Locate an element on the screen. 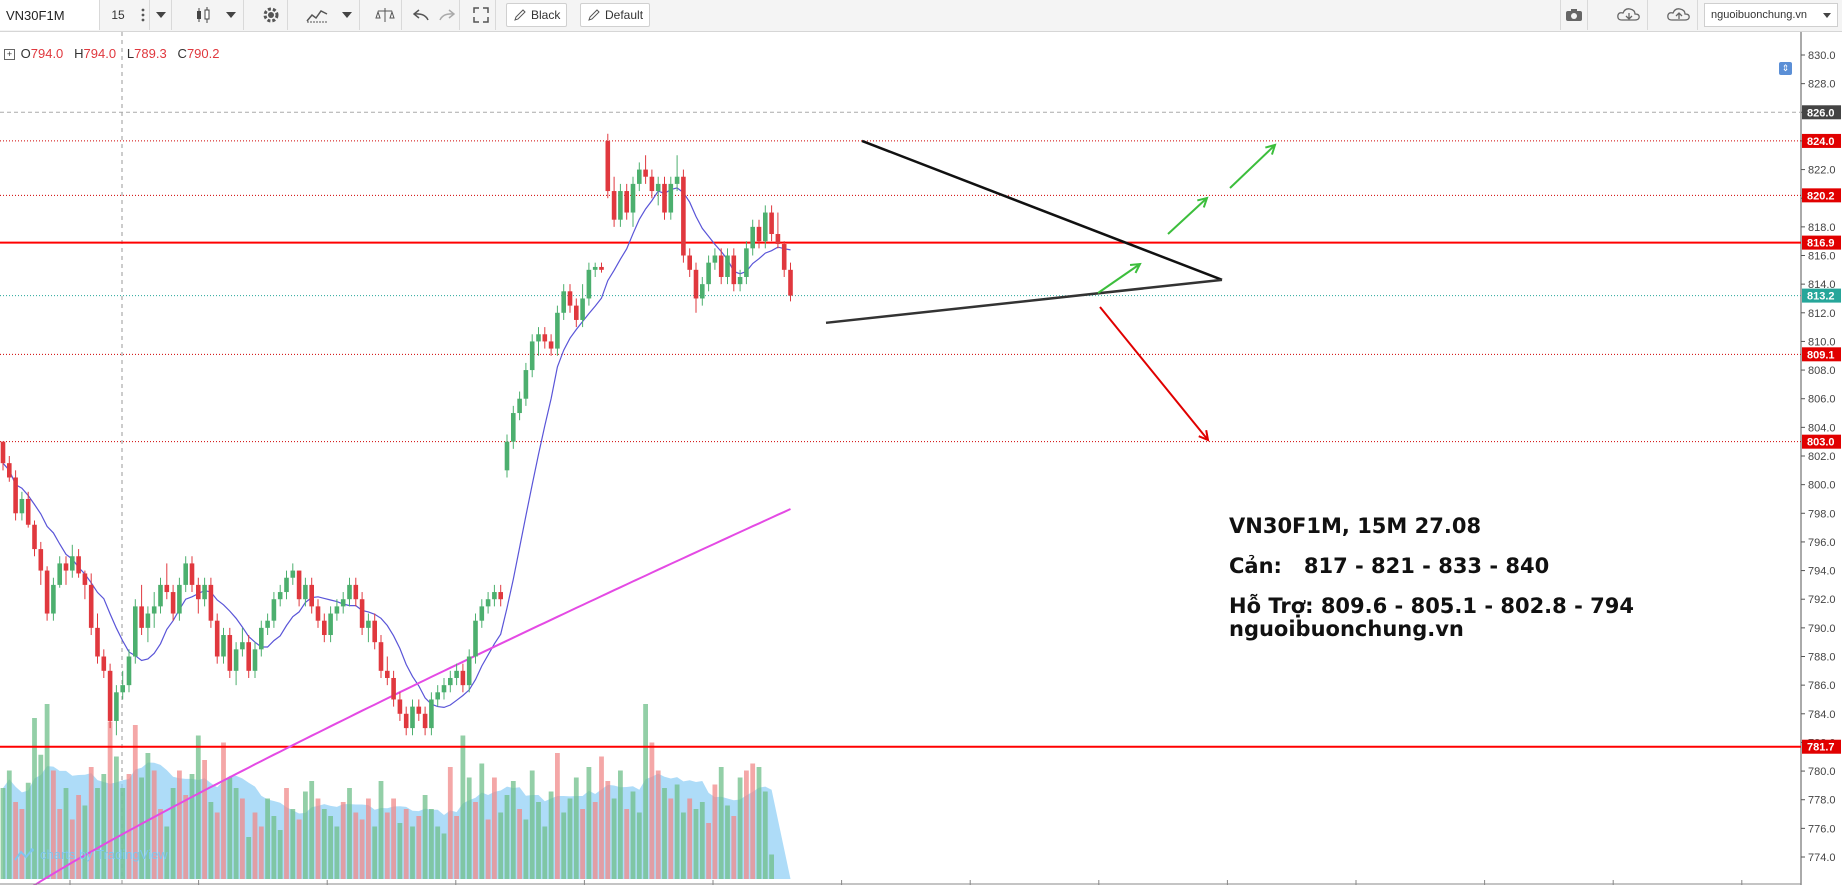  compare-icon is located at coordinates (385, 15).